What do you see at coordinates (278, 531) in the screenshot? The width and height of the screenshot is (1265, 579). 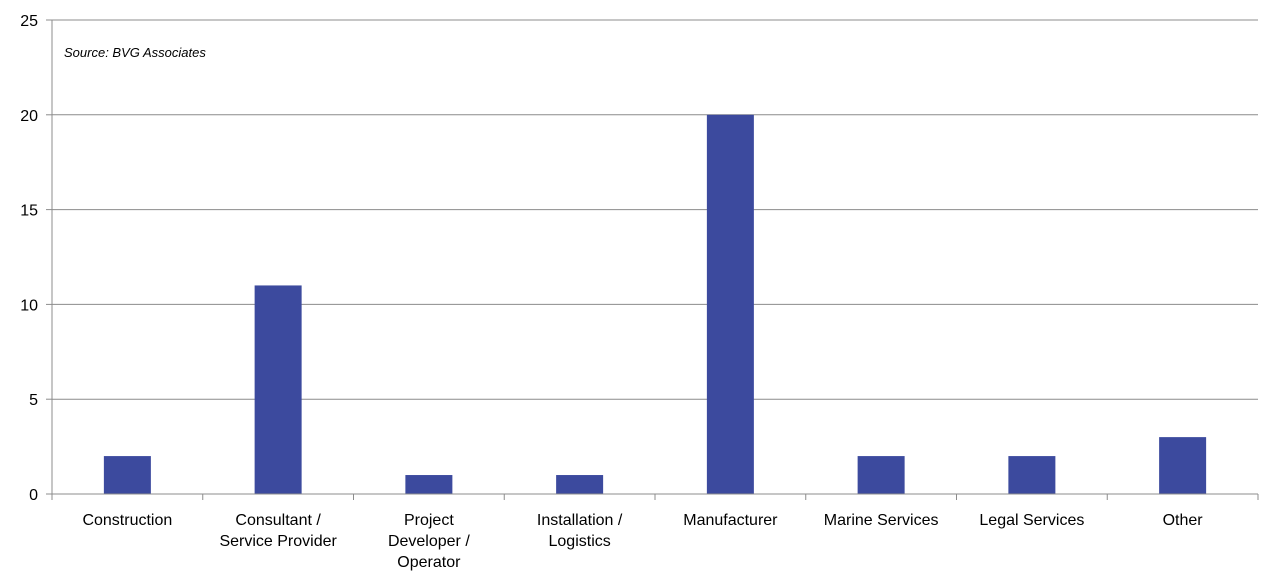 I see `x-category-label: Consultant / Service Provider` at bounding box center [278, 531].